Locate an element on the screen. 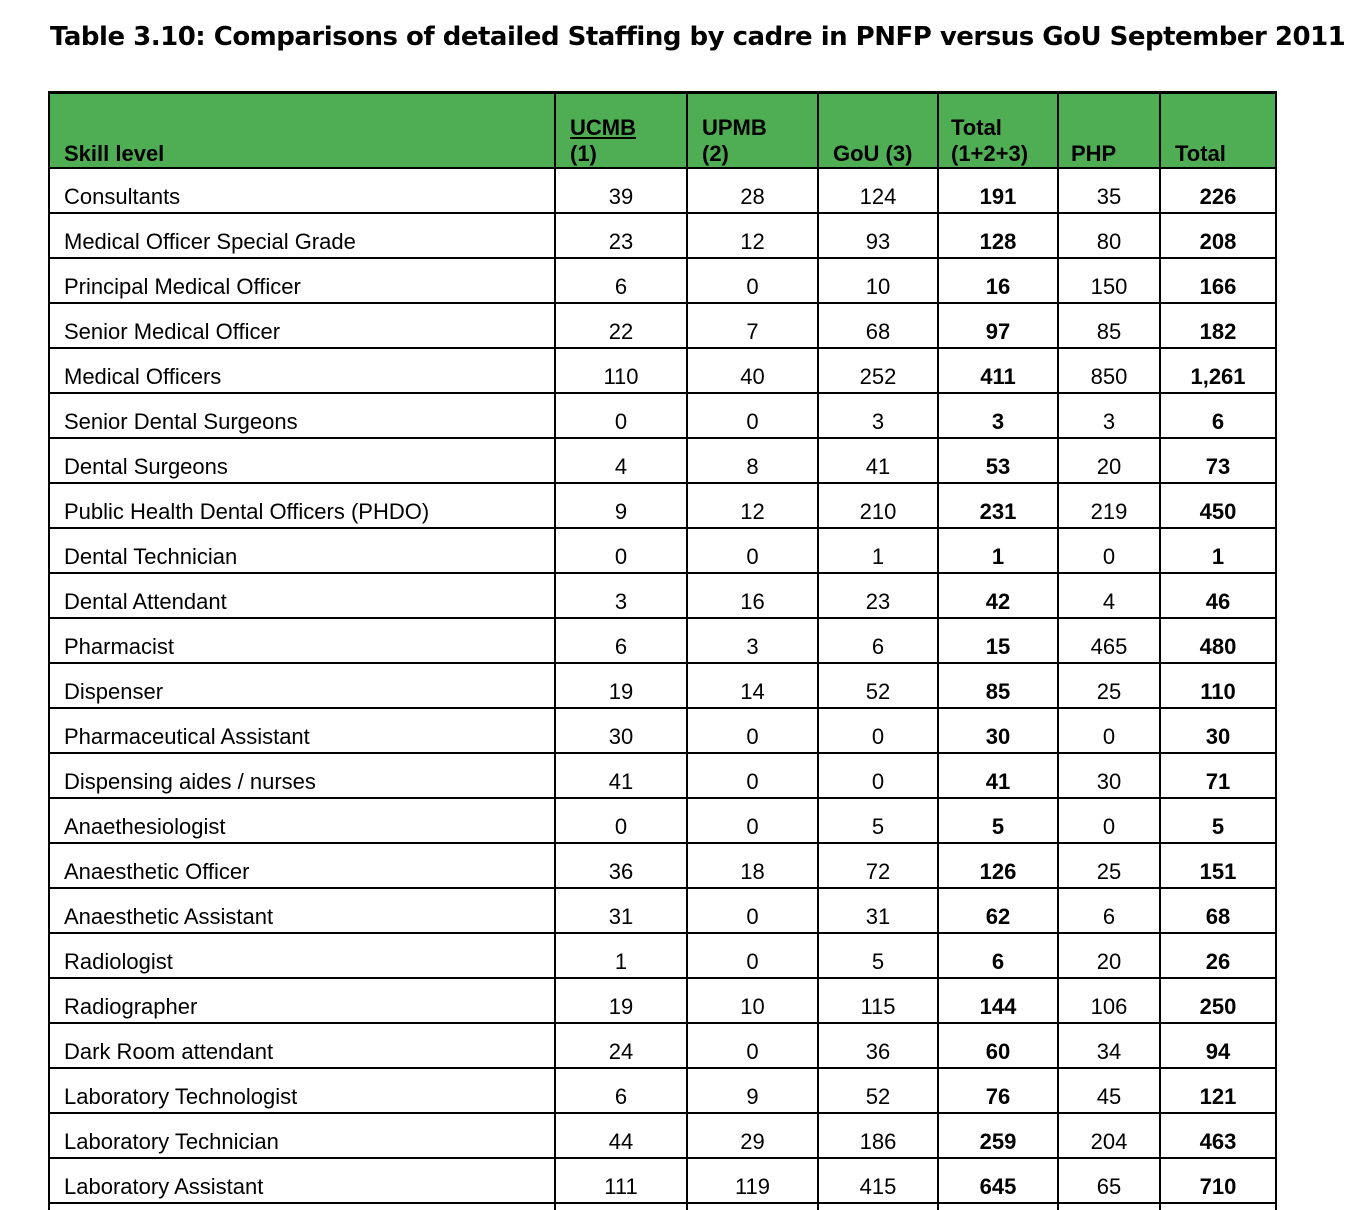 Image resolution: width=1348 pixels, height=1210 pixels. cell-upmb: 28 is located at coordinates (752, 191).